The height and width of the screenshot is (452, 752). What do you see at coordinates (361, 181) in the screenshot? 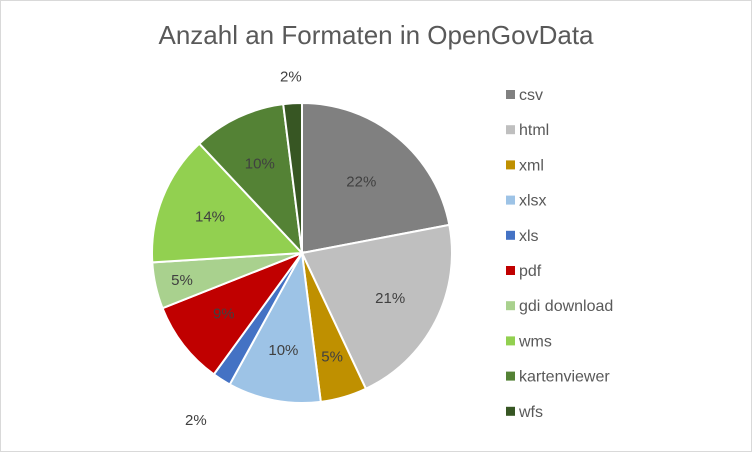
I see `data-label-csv: 22%` at bounding box center [361, 181].